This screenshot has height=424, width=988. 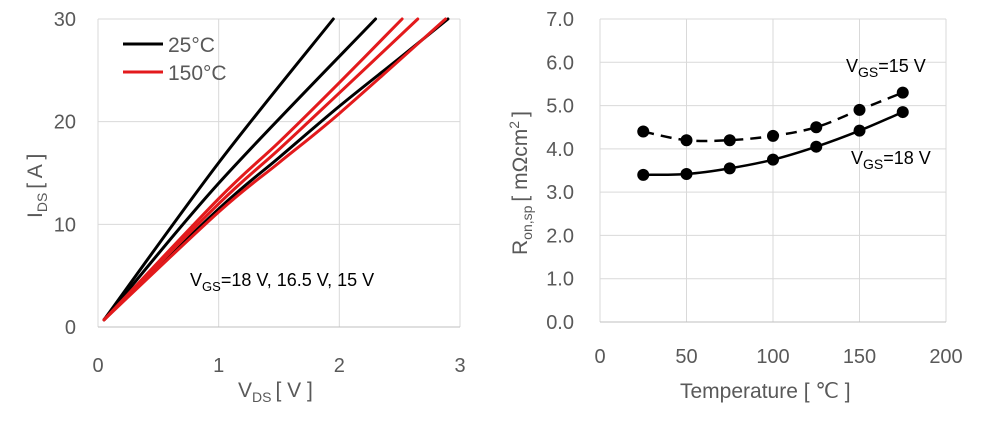 I want to click on ron-y-label-main: R, so click(x=520, y=247).